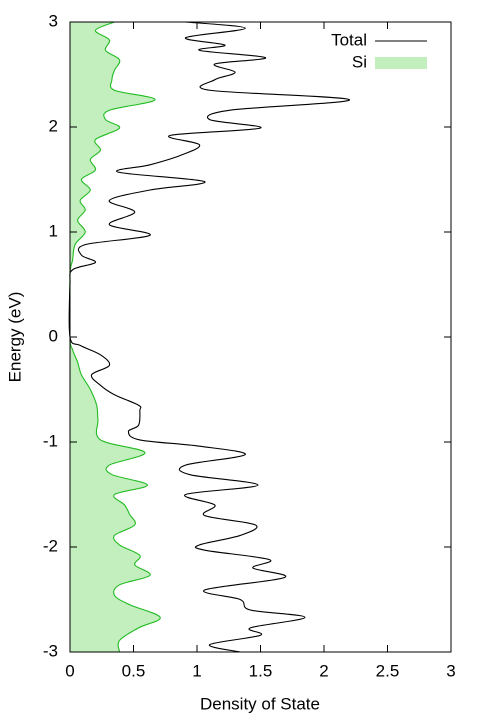  What do you see at coordinates (323, 670) in the screenshot?
I see `x-tick-label: 2` at bounding box center [323, 670].